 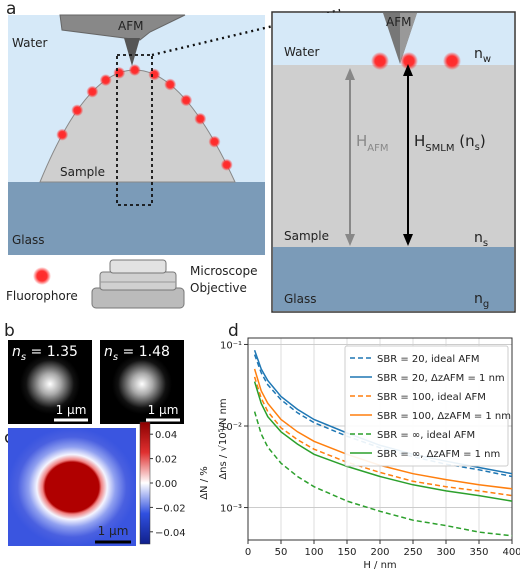 What do you see at coordinates (412, 552) in the screenshot?
I see `x-tick-label: 250` at bounding box center [412, 552].